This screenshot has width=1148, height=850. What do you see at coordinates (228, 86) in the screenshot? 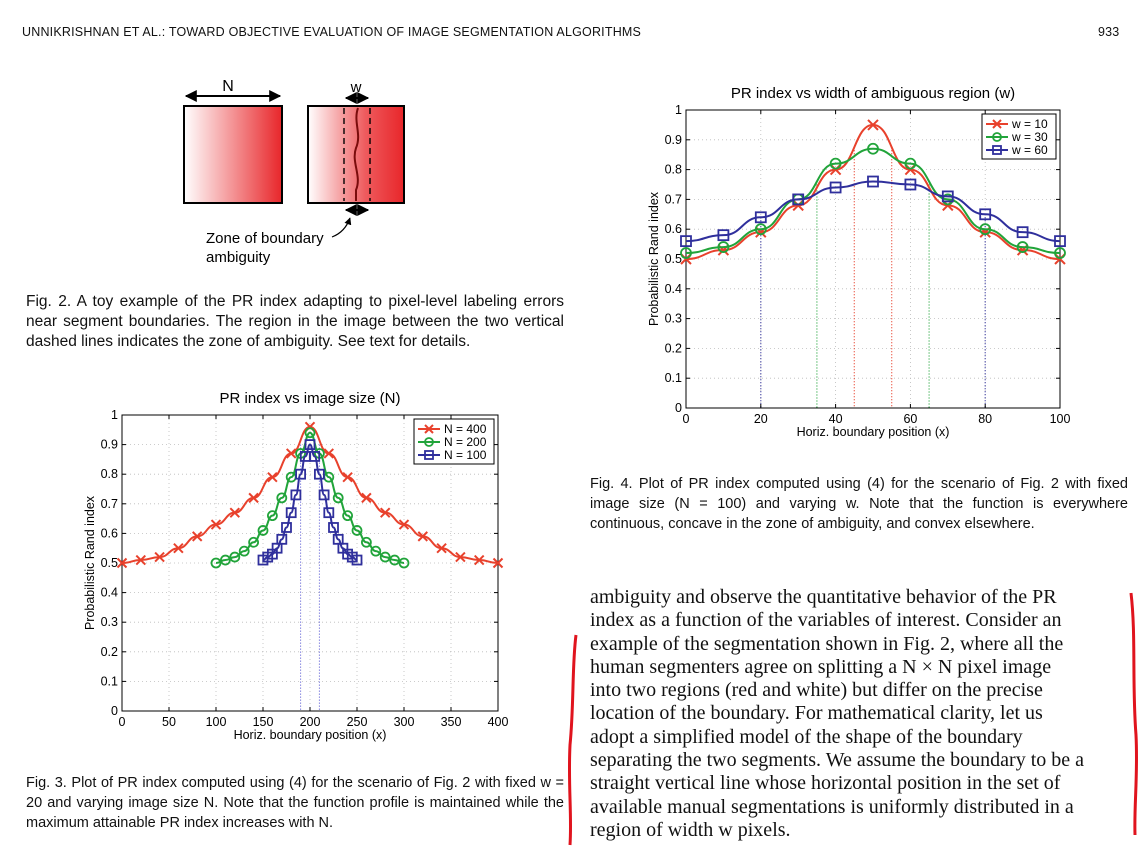
I see `label-n: N` at bounding box center [228, 86].